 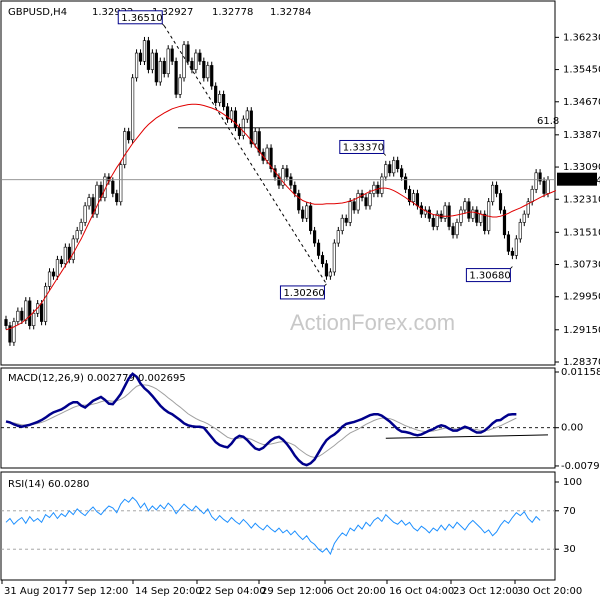 What do you see at coordinates (580, 466) in the screenshot?
I see `macd-tick-label: -0.007961` at bounding box center [580, 466].